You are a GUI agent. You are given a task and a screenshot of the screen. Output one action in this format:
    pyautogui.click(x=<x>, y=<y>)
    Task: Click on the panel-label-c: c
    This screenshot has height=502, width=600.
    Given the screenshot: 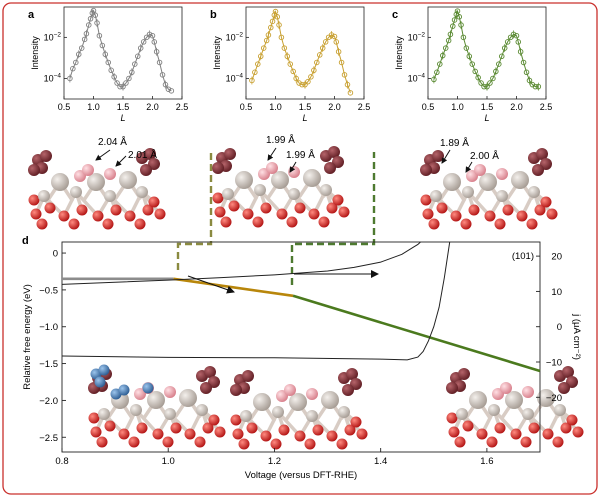 What is the action you would take?
    pyautogui.click(x=395, y=15)
    